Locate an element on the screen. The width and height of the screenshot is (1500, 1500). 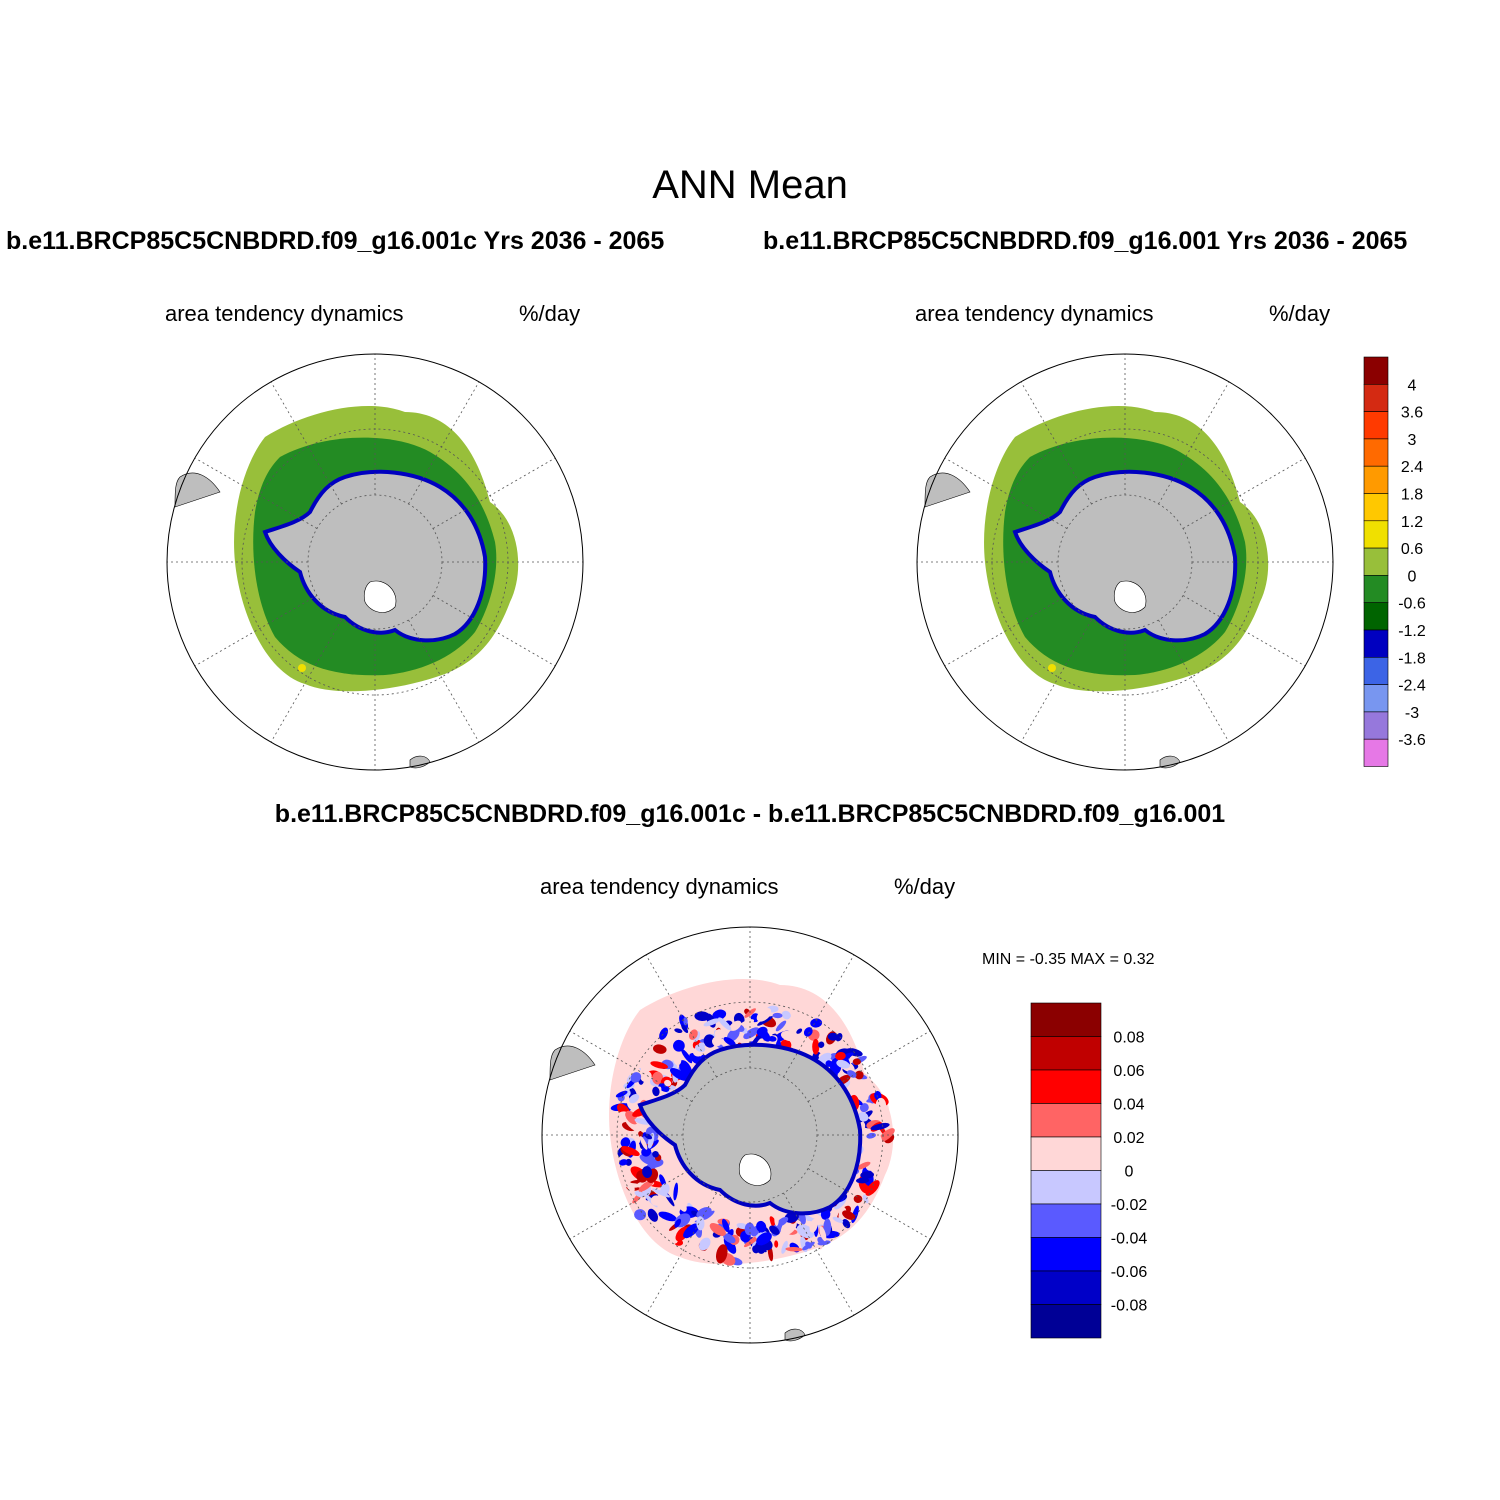
colorbar-label: -2.4 is located at coordinates (1412, 686).